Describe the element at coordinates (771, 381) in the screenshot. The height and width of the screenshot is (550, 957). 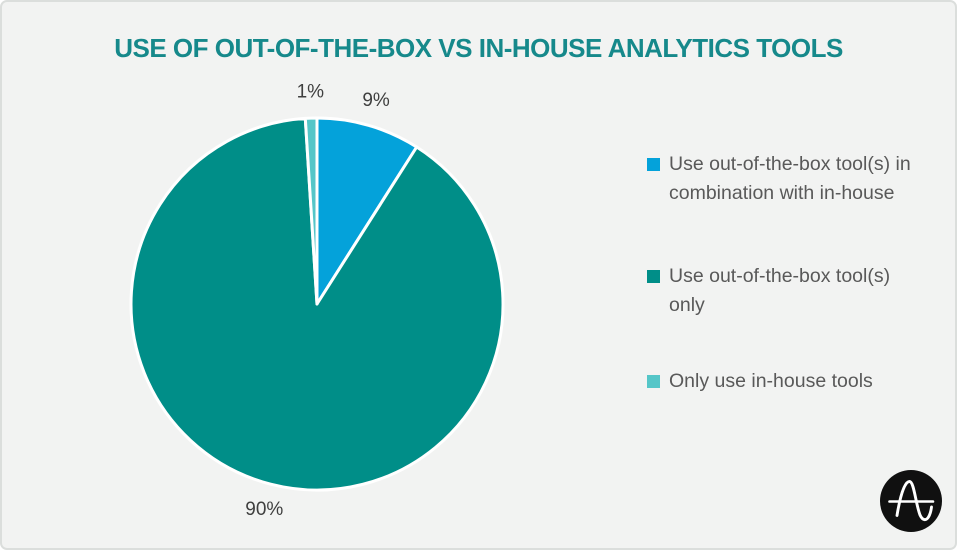
I see `legend-label-inhouse-only: Only use in-house tools` at that location.